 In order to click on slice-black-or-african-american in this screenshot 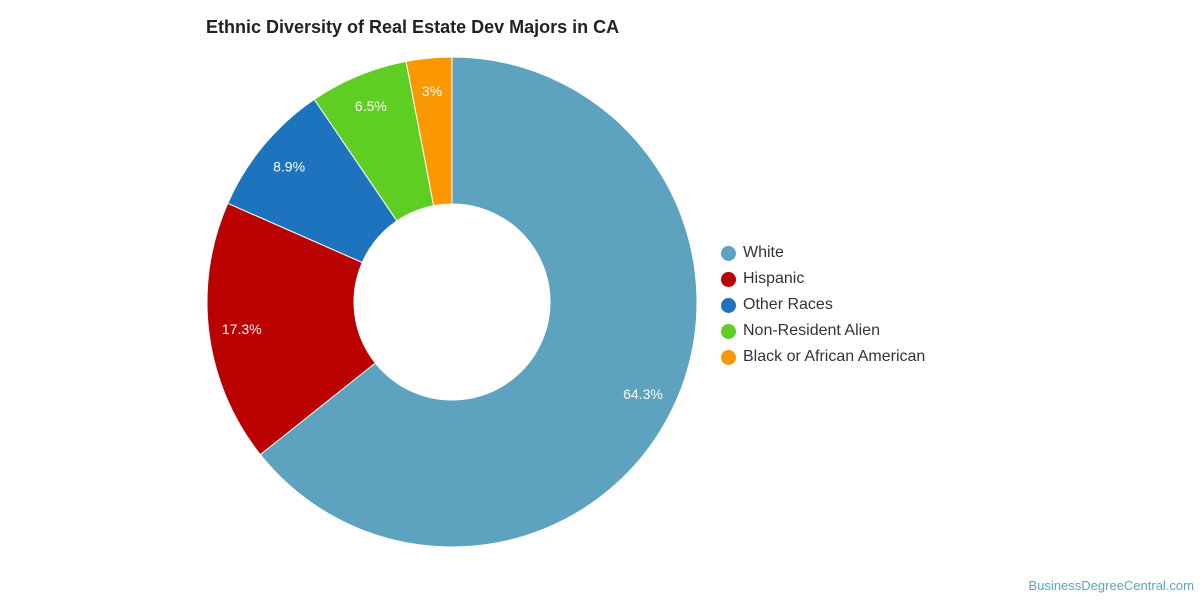, I will do `click(429, 131)`.